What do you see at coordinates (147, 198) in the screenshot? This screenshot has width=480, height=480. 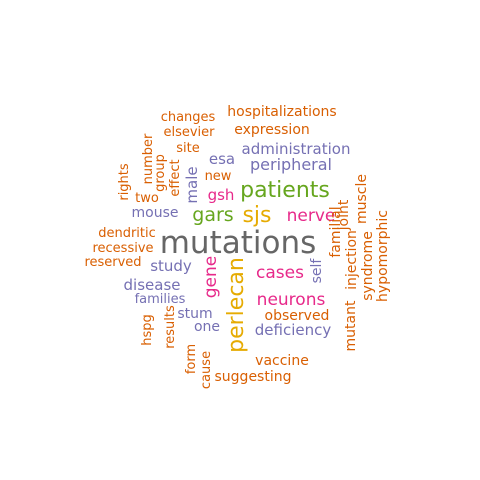 I see `word-two: two` at bounding box center [147, 198].